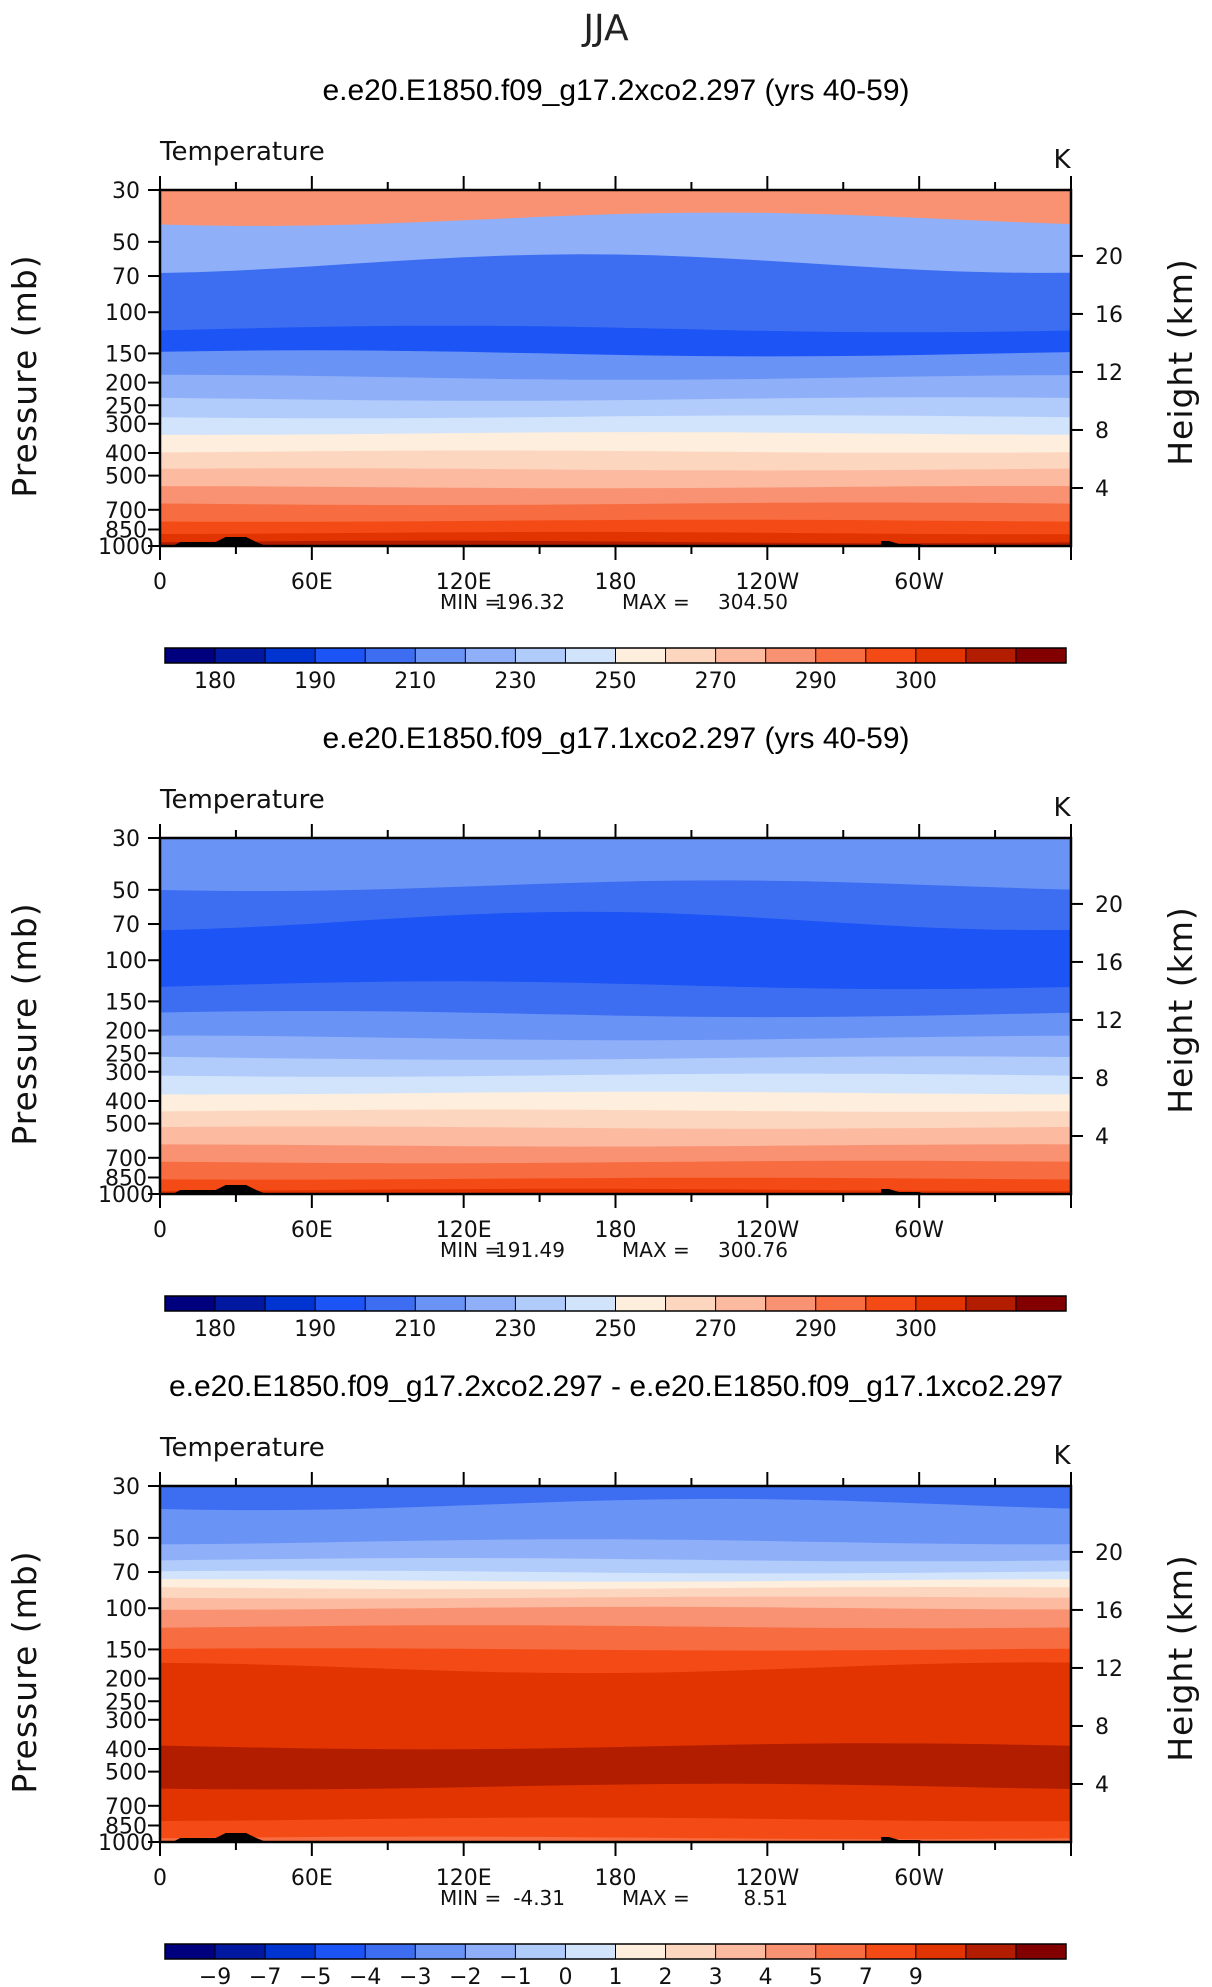  Describe the element at coordinates (415, 681) in the screenshot. I see `colorbar-label: 210` at that location.